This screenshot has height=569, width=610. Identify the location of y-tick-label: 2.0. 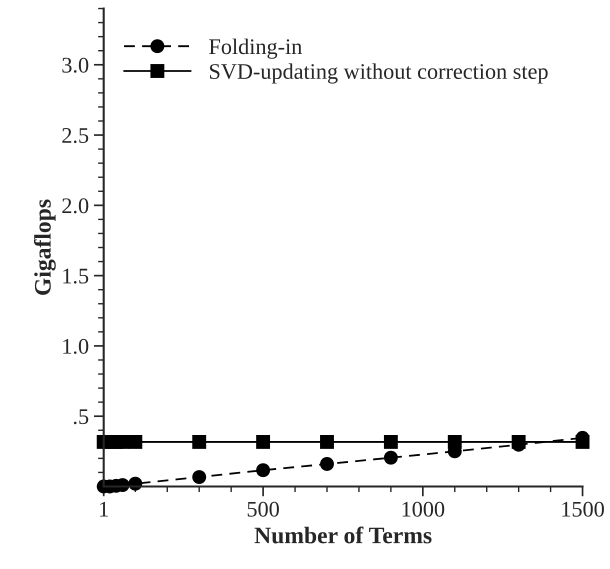
(75, 206).